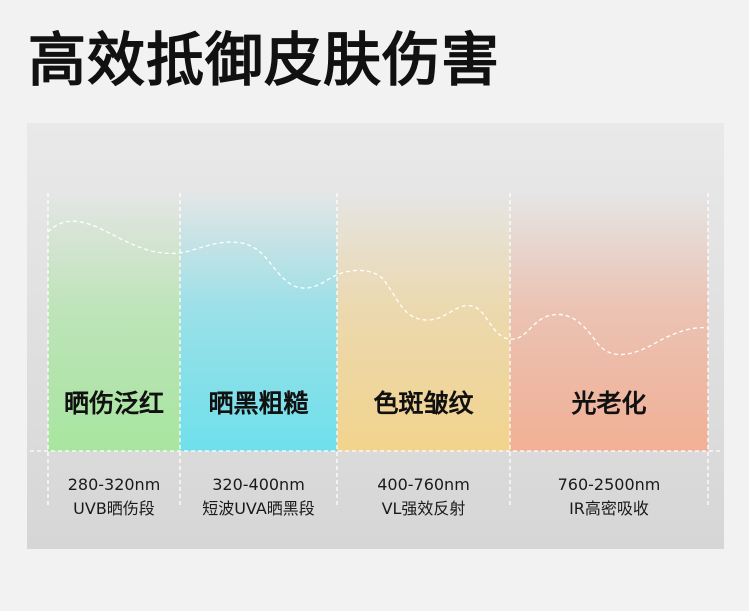 The width and height of the screenshot is (749, 611). I want to click on band-info-ir: 760-2500nm IR高密吸收, so click(609, 497).